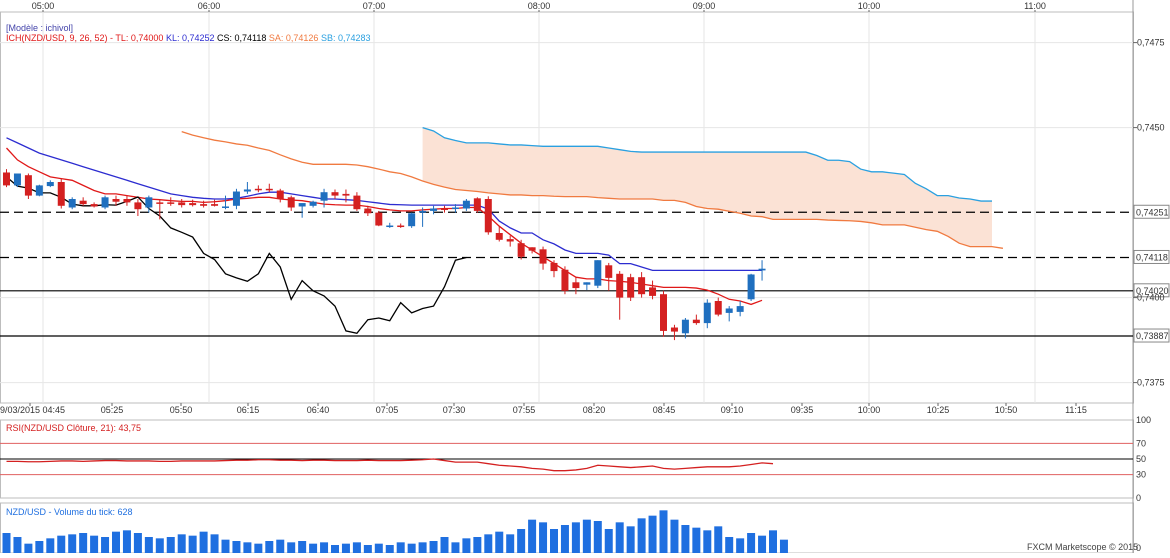 The height and width of the screenshot is (558, 1170). What do you see at coordinates (1138, 548) in the screenshot?
I see `volume-axis-label: 0` at bounding box center [1138, 548].